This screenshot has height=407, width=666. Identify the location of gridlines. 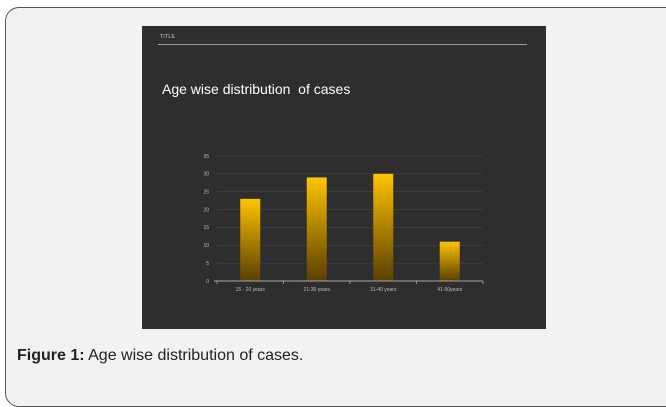
(350, 209).